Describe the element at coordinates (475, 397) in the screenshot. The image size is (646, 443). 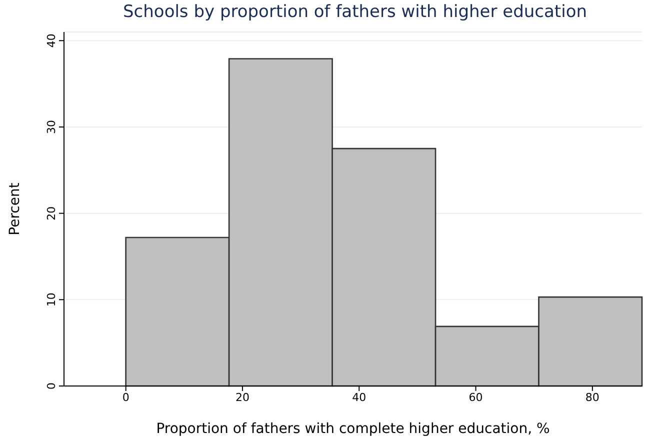
I see `x-tick-label: 60` at that location.